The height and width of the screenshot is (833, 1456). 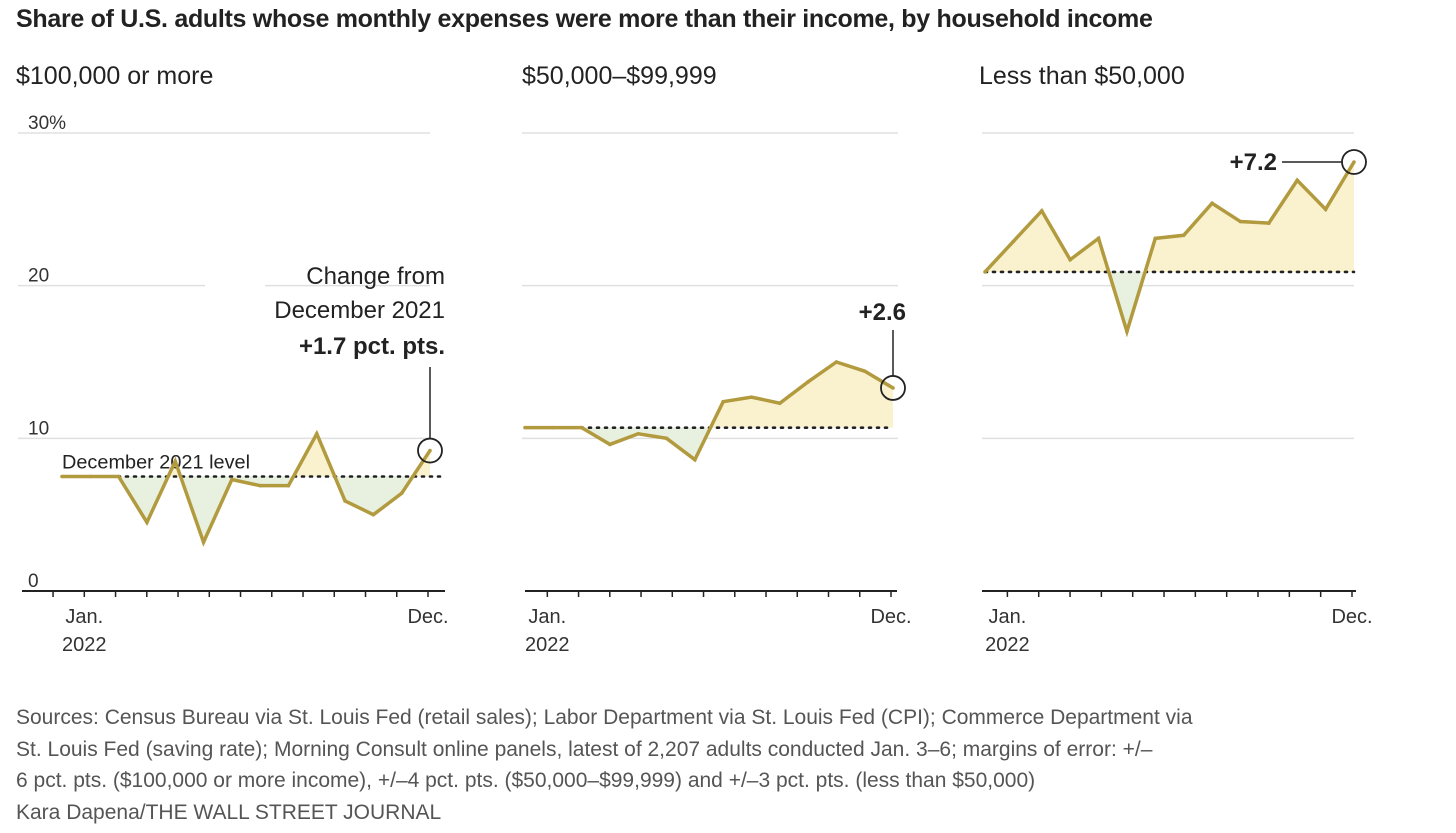 I want to click on annotation-text: December 2021, so click(x=359, y=310).